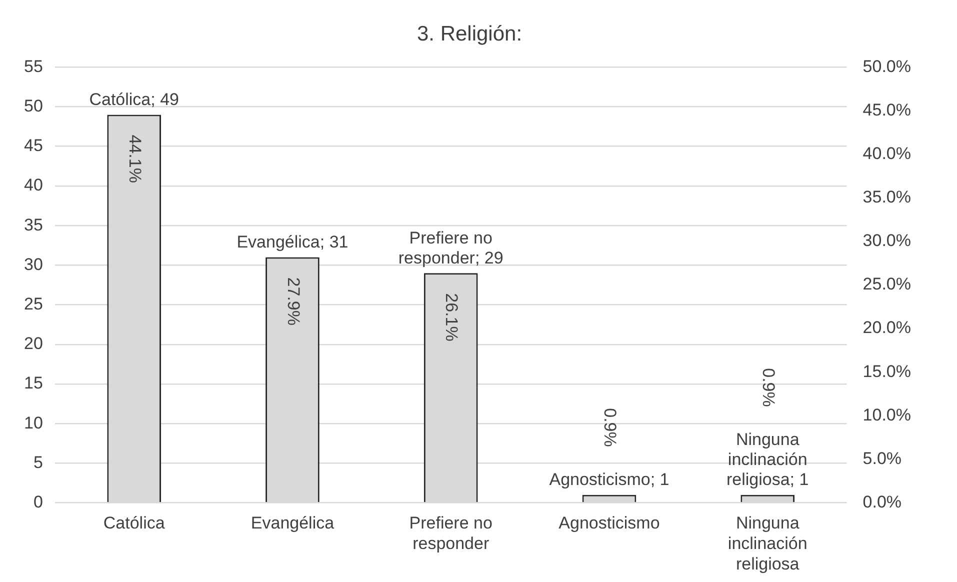 The height and width of the screenshot is (582, 957). Describe the element at coordinates (33, 344) in the screenshot. I see `y-tick-label: 20` at that location.